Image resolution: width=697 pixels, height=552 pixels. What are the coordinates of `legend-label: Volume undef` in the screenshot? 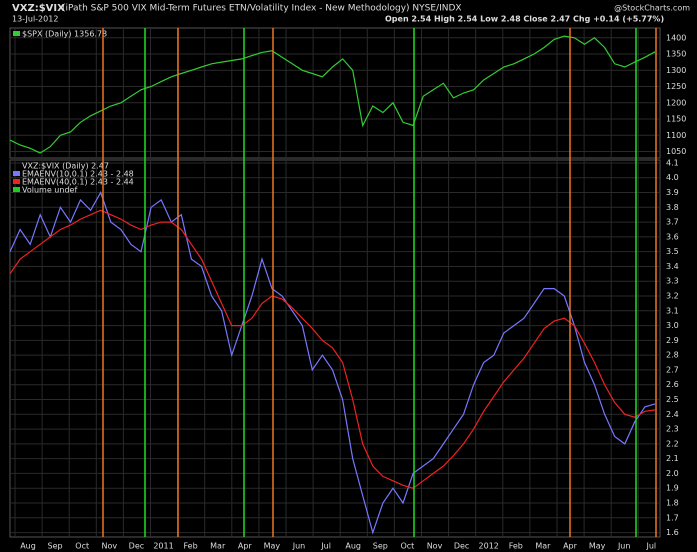 It's located at (49, 190).